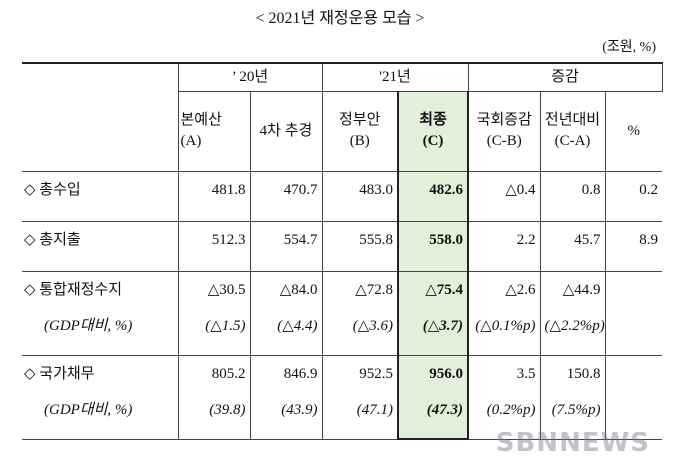 The image size is (680, 466). I want to click on value: 2.2, so click(526, 239).